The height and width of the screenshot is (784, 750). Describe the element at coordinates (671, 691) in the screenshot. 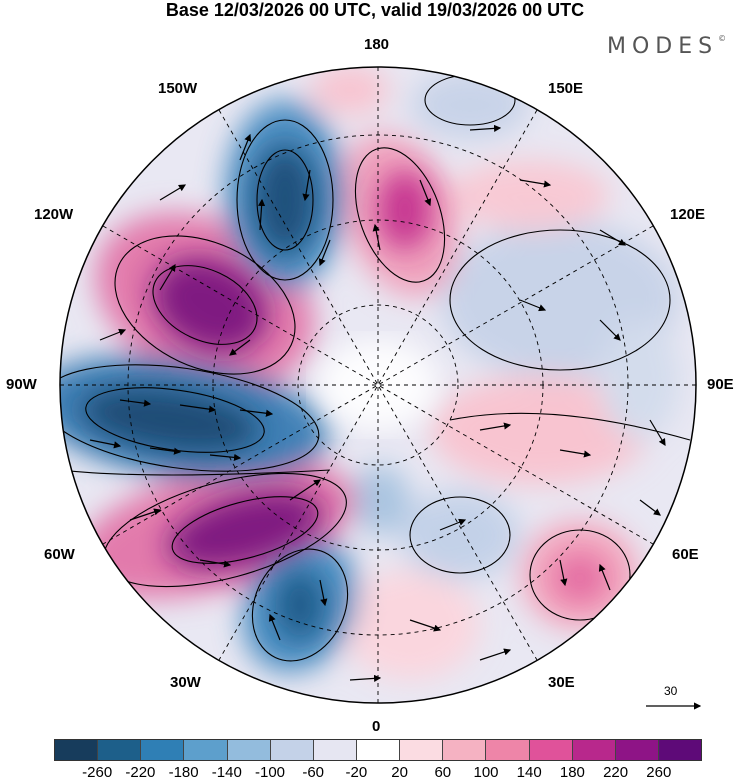

I see `reference-vector-label: 30` at that location.